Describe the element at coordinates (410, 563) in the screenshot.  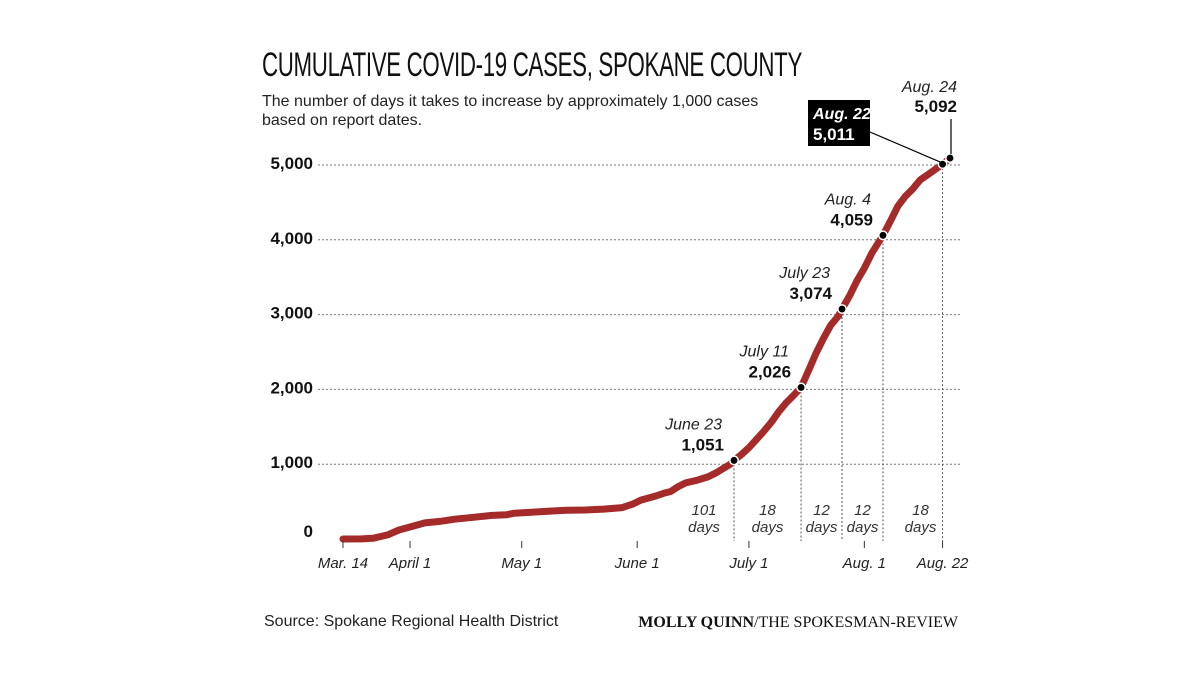
I see `x-tick-label-18: April 1` at that location.